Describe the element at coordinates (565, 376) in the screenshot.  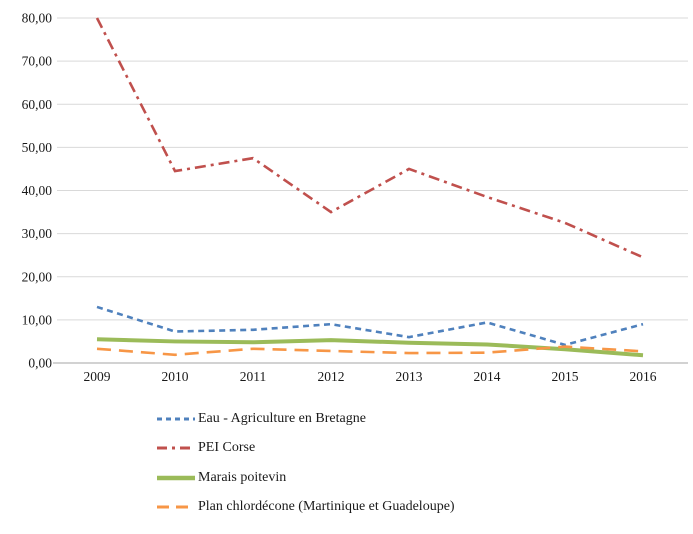
I see `x-axis-tick-label: 2015` at that location.